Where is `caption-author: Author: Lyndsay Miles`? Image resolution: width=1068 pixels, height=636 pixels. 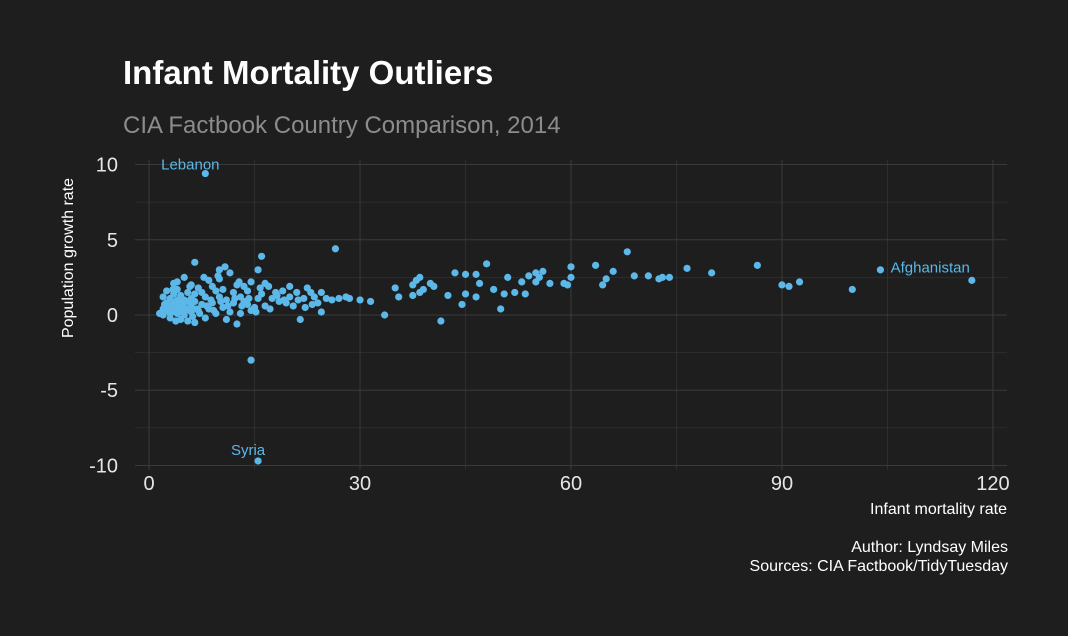 caption-author: Author: Lyndsay Miles is located at coordinates (929, 547).